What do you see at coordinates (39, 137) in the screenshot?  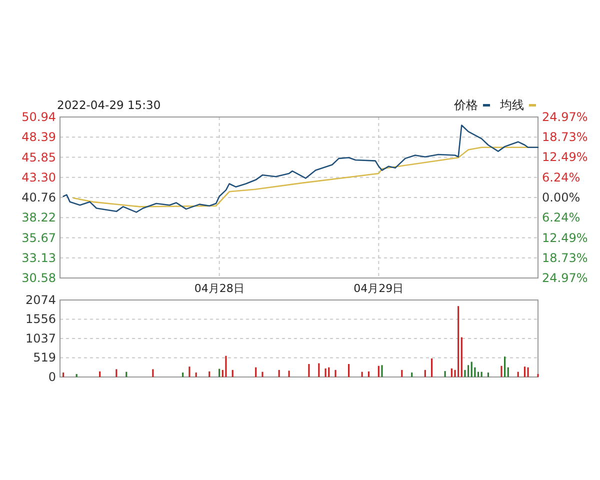 I see `y-tick-label: 48.39` at bounding box center [39, 137].